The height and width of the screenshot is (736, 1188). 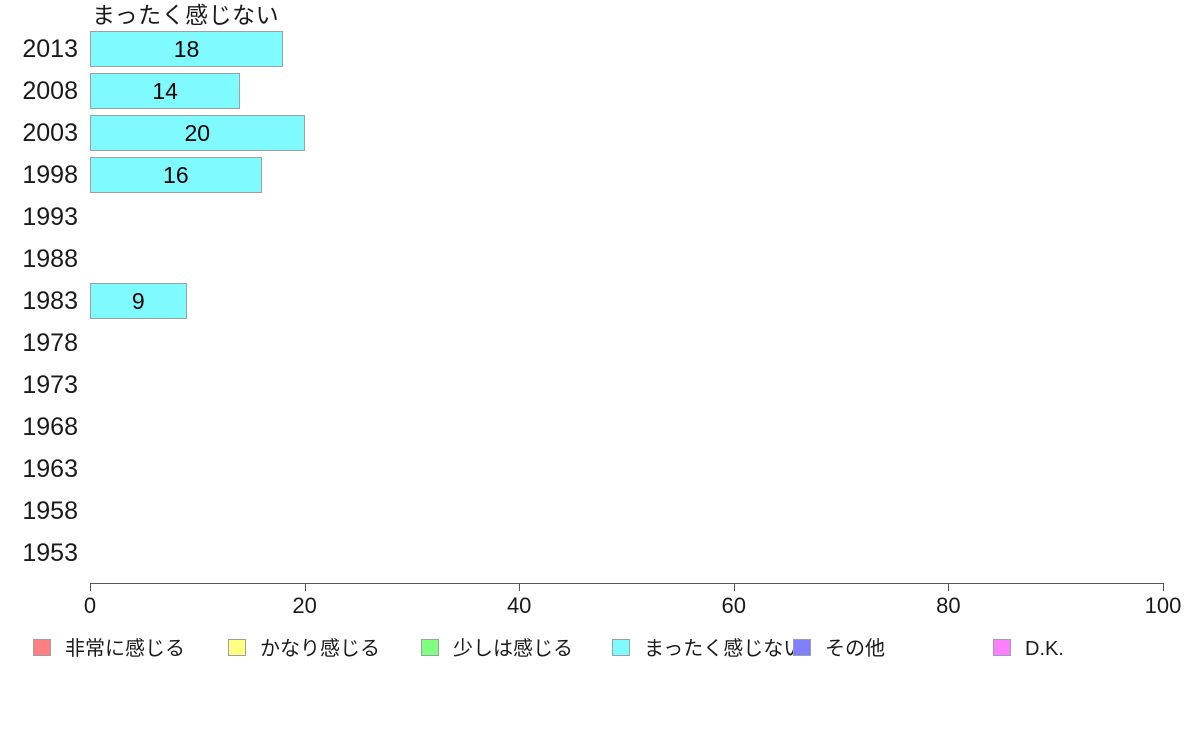 What do you see at coordinates (50, 469) in the screenshot?
I see `y-axis-tick-label-1963: 1963` at bounding box center [50, 469].